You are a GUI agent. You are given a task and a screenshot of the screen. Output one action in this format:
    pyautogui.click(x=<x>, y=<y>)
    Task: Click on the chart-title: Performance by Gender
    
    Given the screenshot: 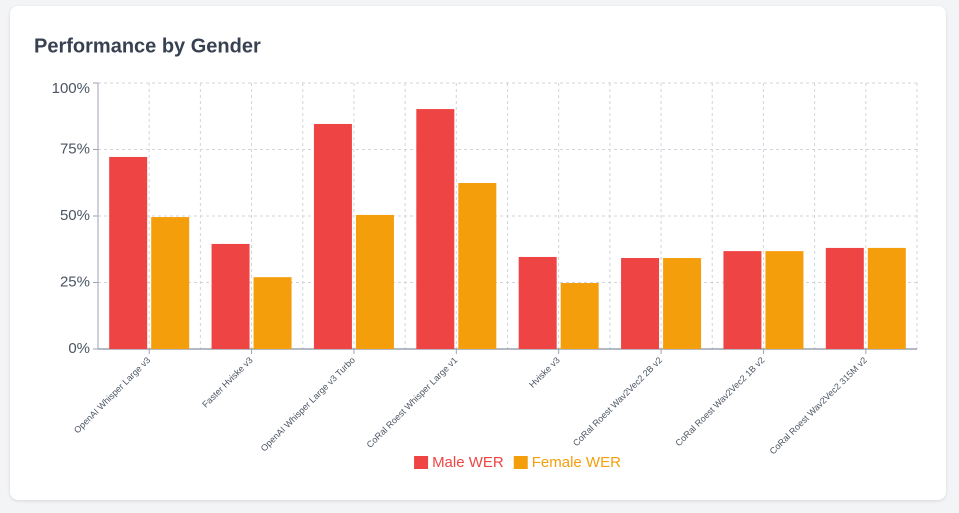 What is the action you would take?
    pyautogui.click(x=147, y=46)
    